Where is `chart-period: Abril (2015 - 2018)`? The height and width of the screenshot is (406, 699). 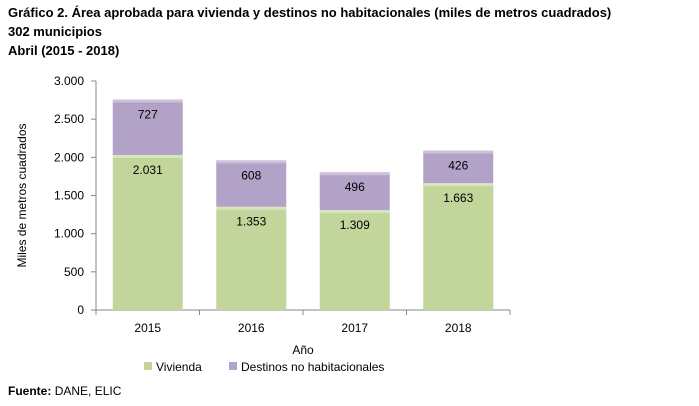 chart-period: Abril (2015 - 2018) is located at coordinates (64, 50).